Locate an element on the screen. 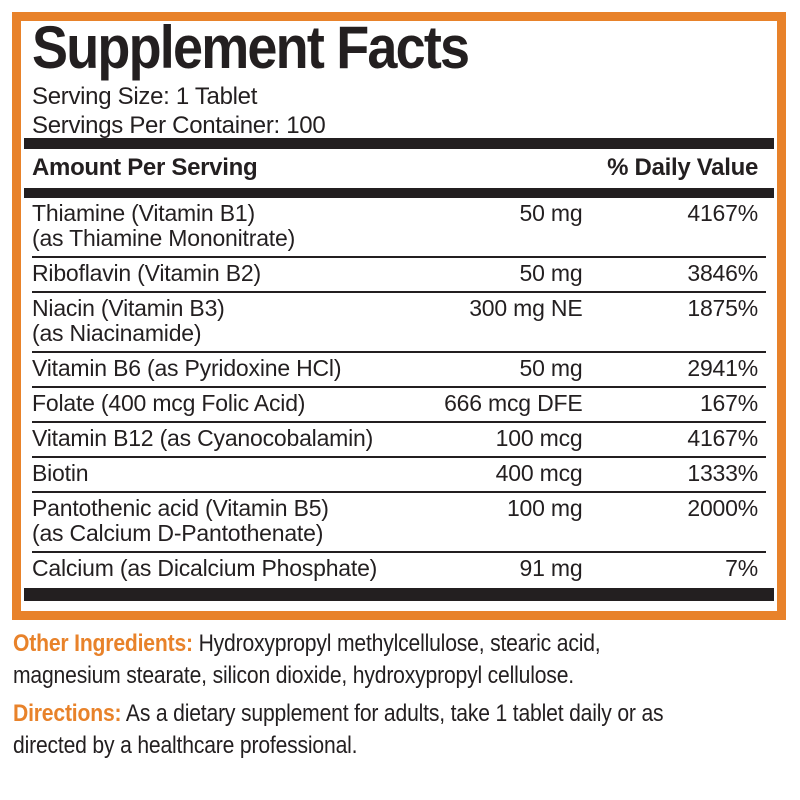  nutrient-name-cell: Vitamin B6 (as Pyridoxine HCl) is located at coordinates (223, 368).